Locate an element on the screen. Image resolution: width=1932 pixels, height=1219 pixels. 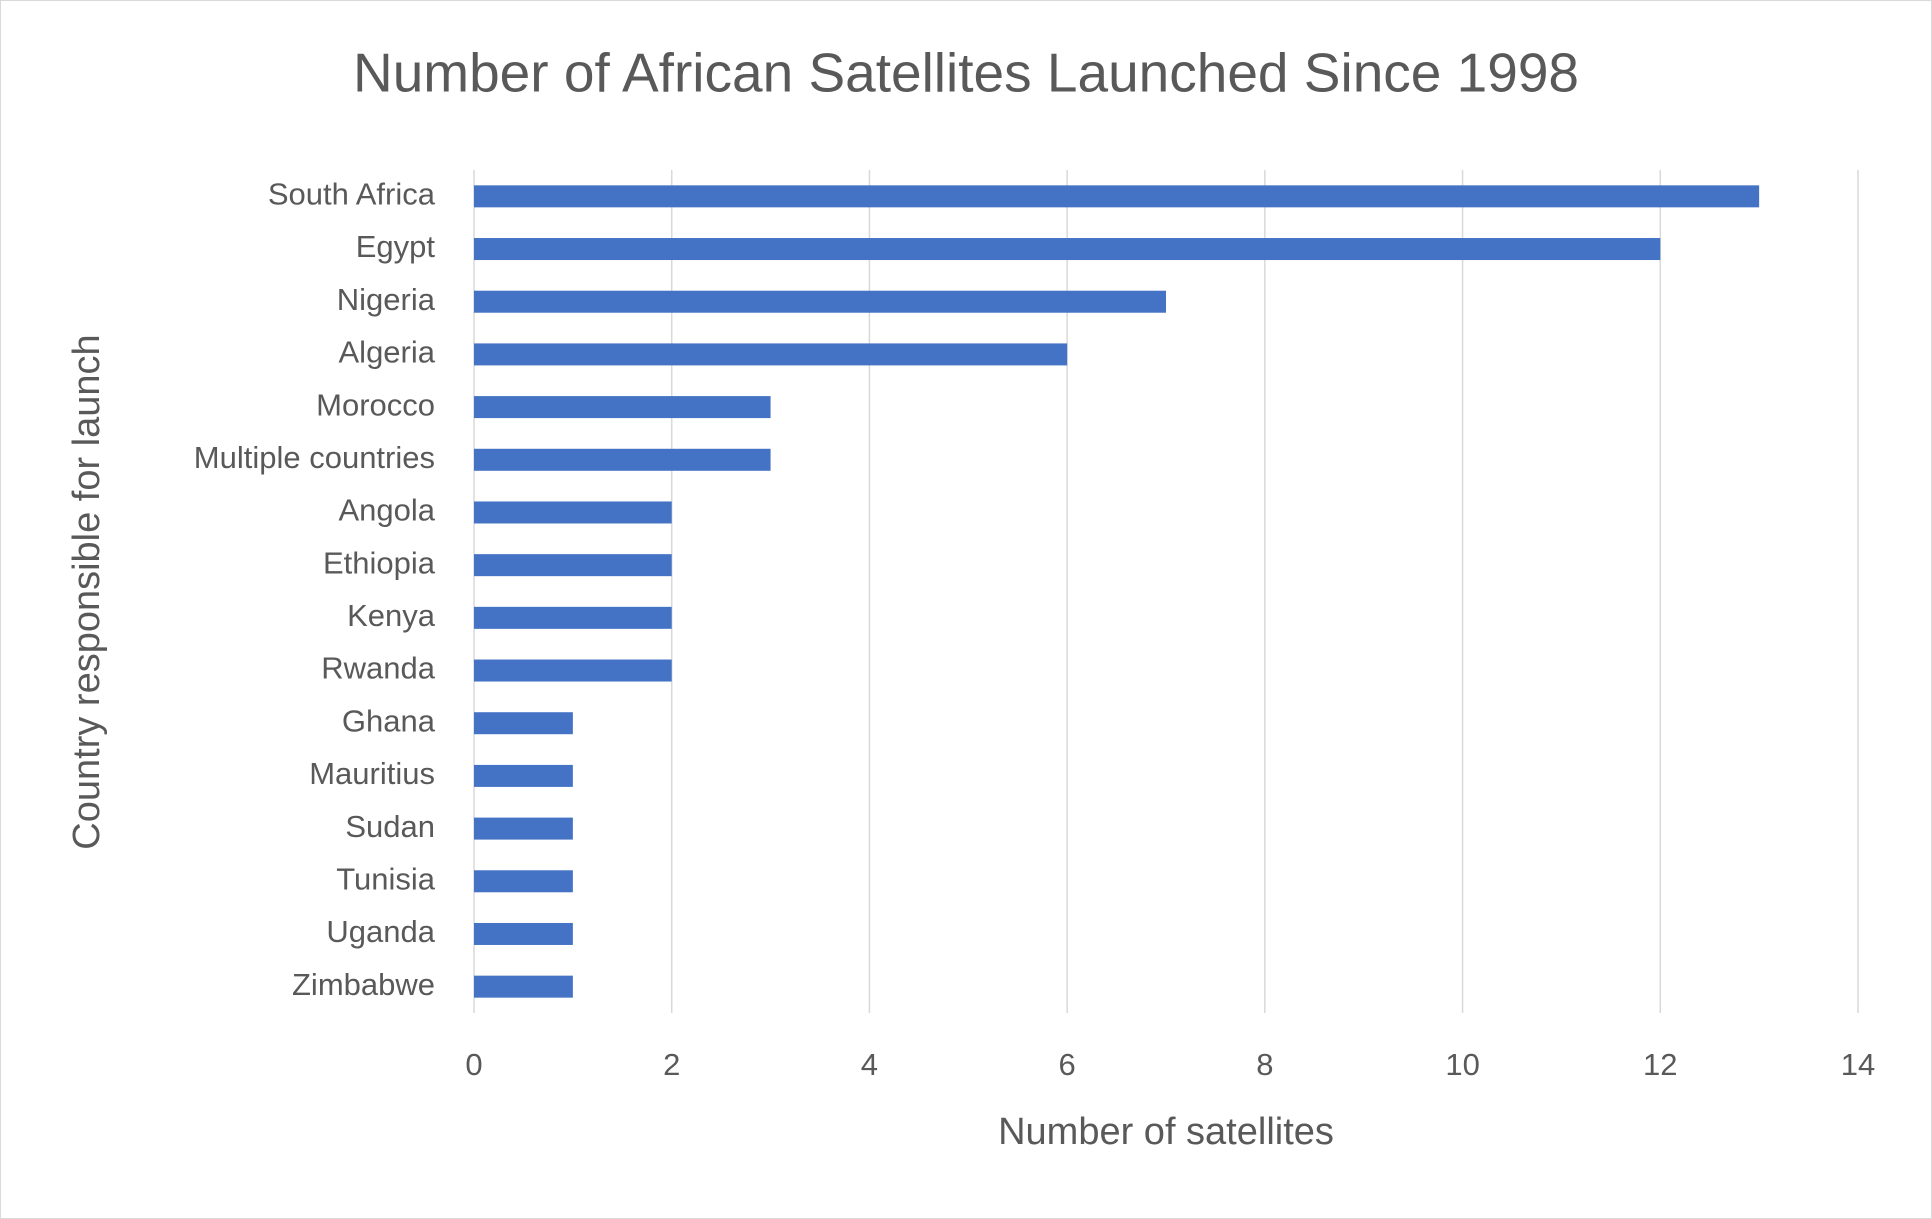
x-tick-label: 6 is located at coordinates (1067, 1064).